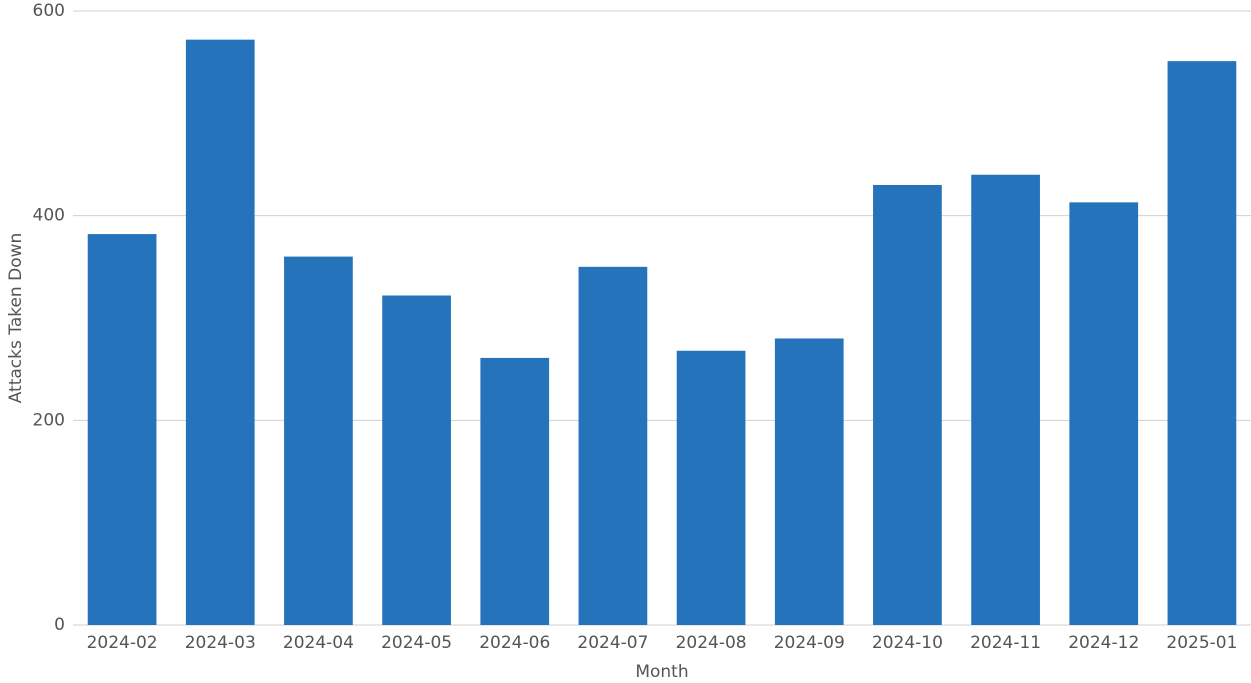  I want to click on x-tick-label: 2024-11, so click(1005, 643).